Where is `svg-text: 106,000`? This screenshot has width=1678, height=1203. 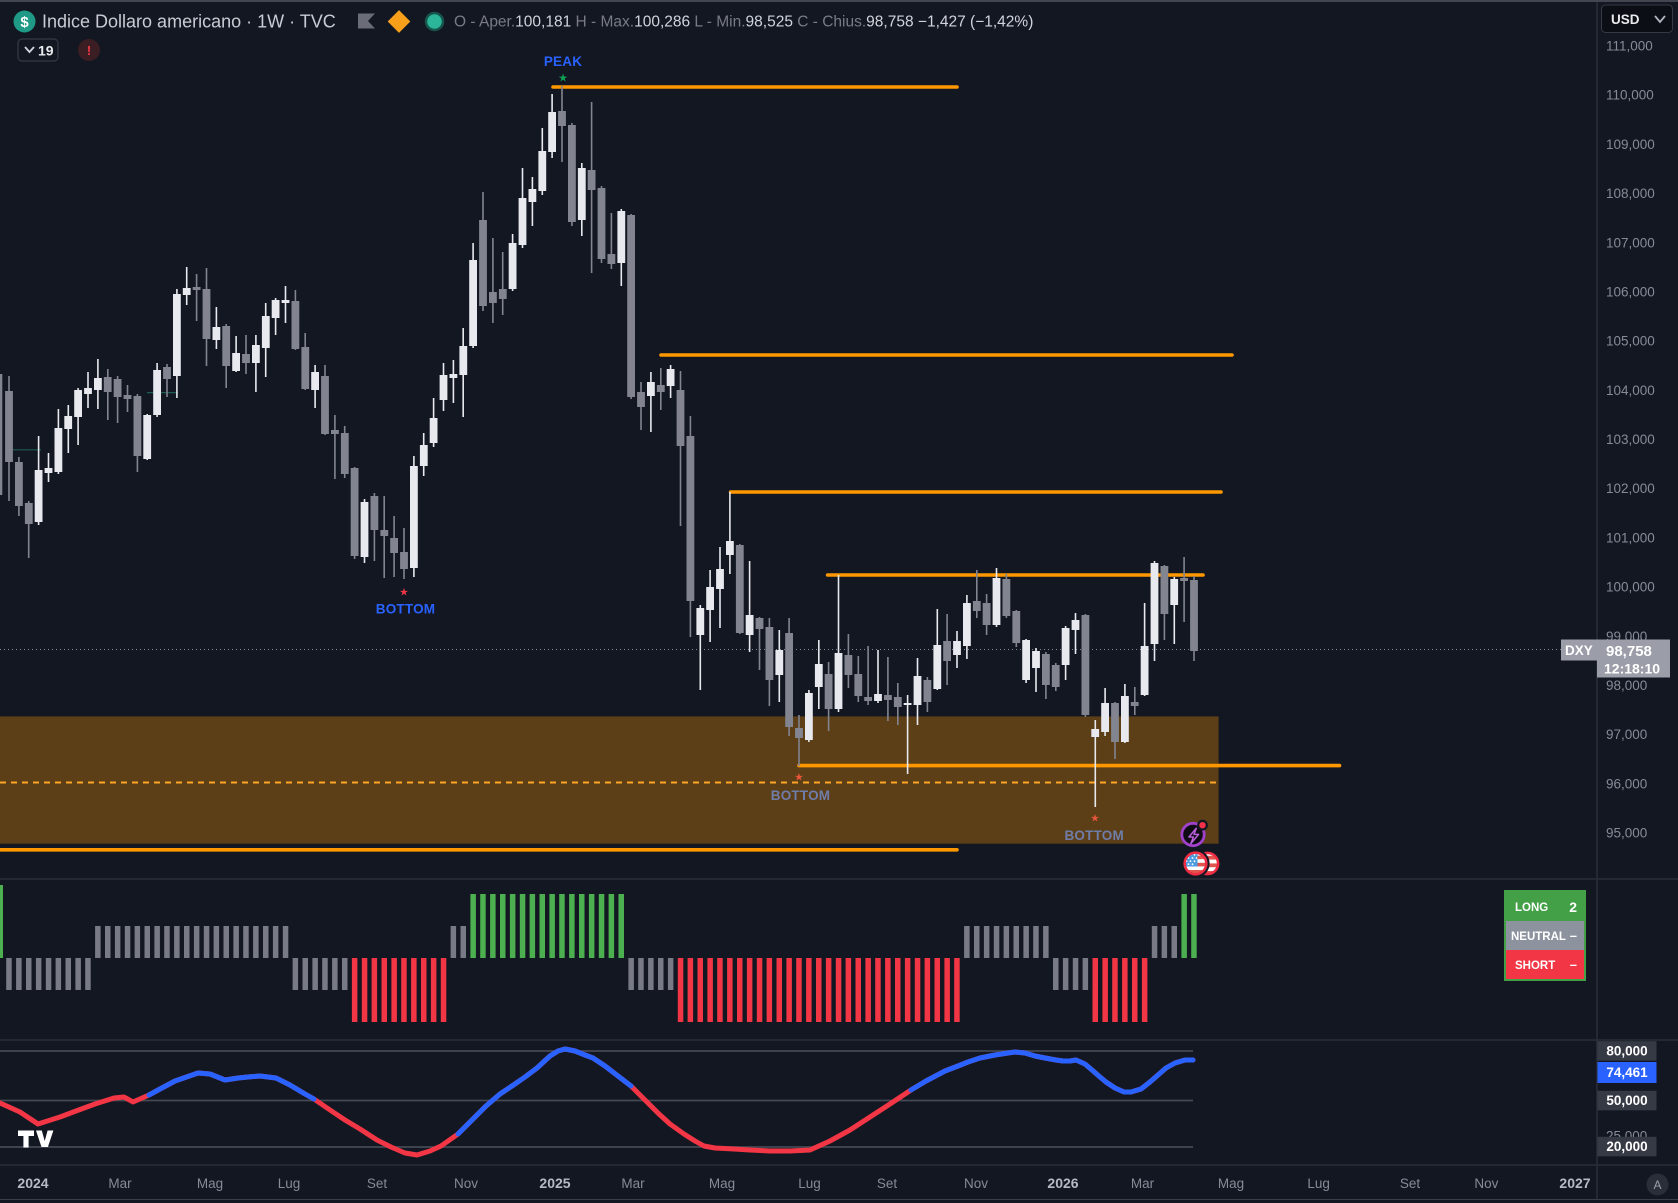
svg-text: 106,000 is located at coordinates (1630, 291).